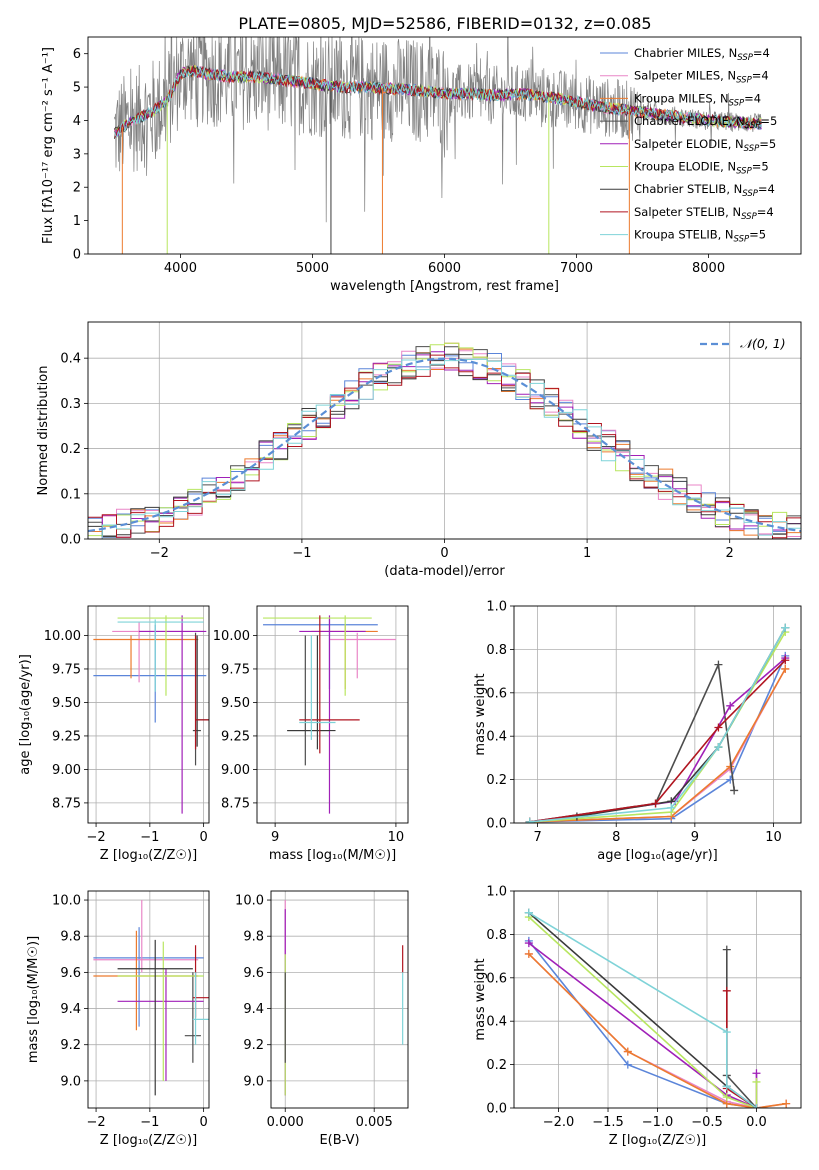 The image size is (819, 1170). Describe the element at coordinates (70, 1081) in the screenshot. I see `y-tick-label: 9.0` at that location.